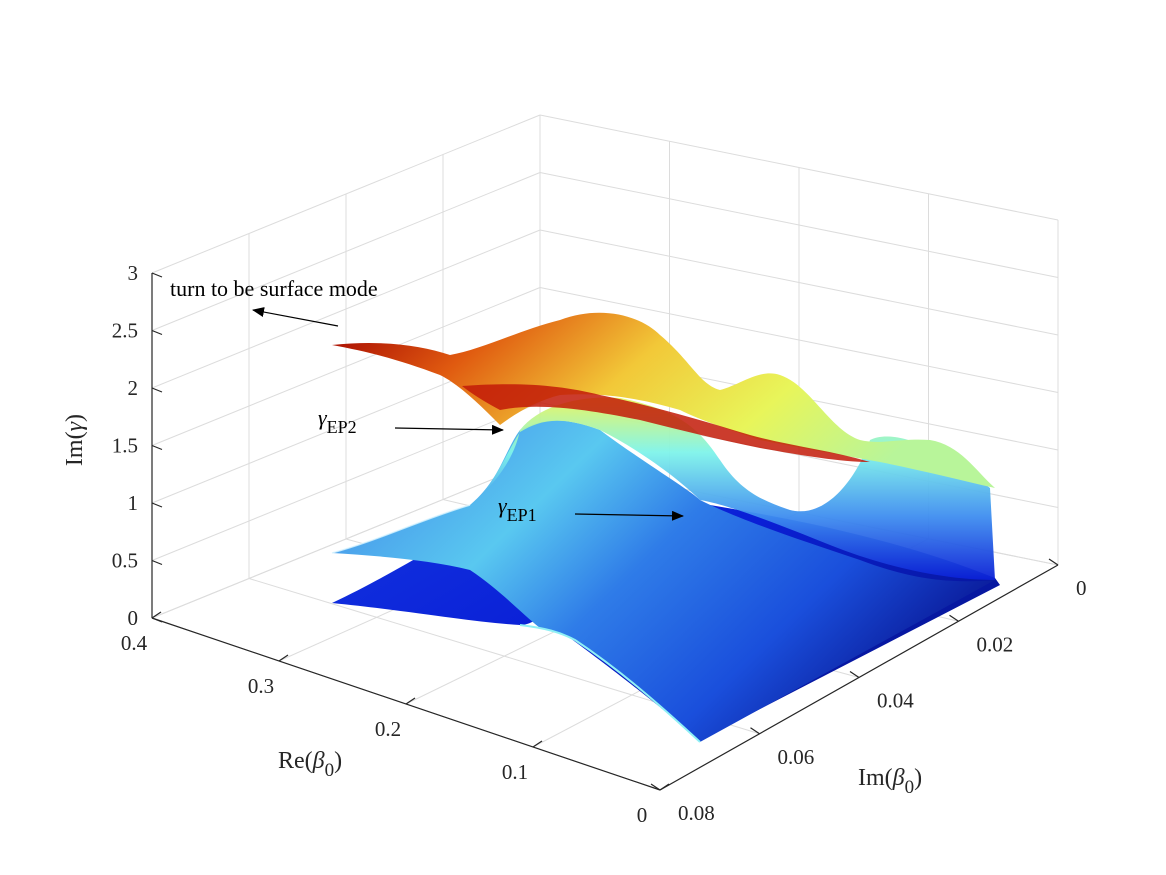 This screenshot has height=875, width=1166. What do you see at coordinates (133, 388) in the screenshot?
I see `z-tick-label: 2` at bounding box center [133, 388].